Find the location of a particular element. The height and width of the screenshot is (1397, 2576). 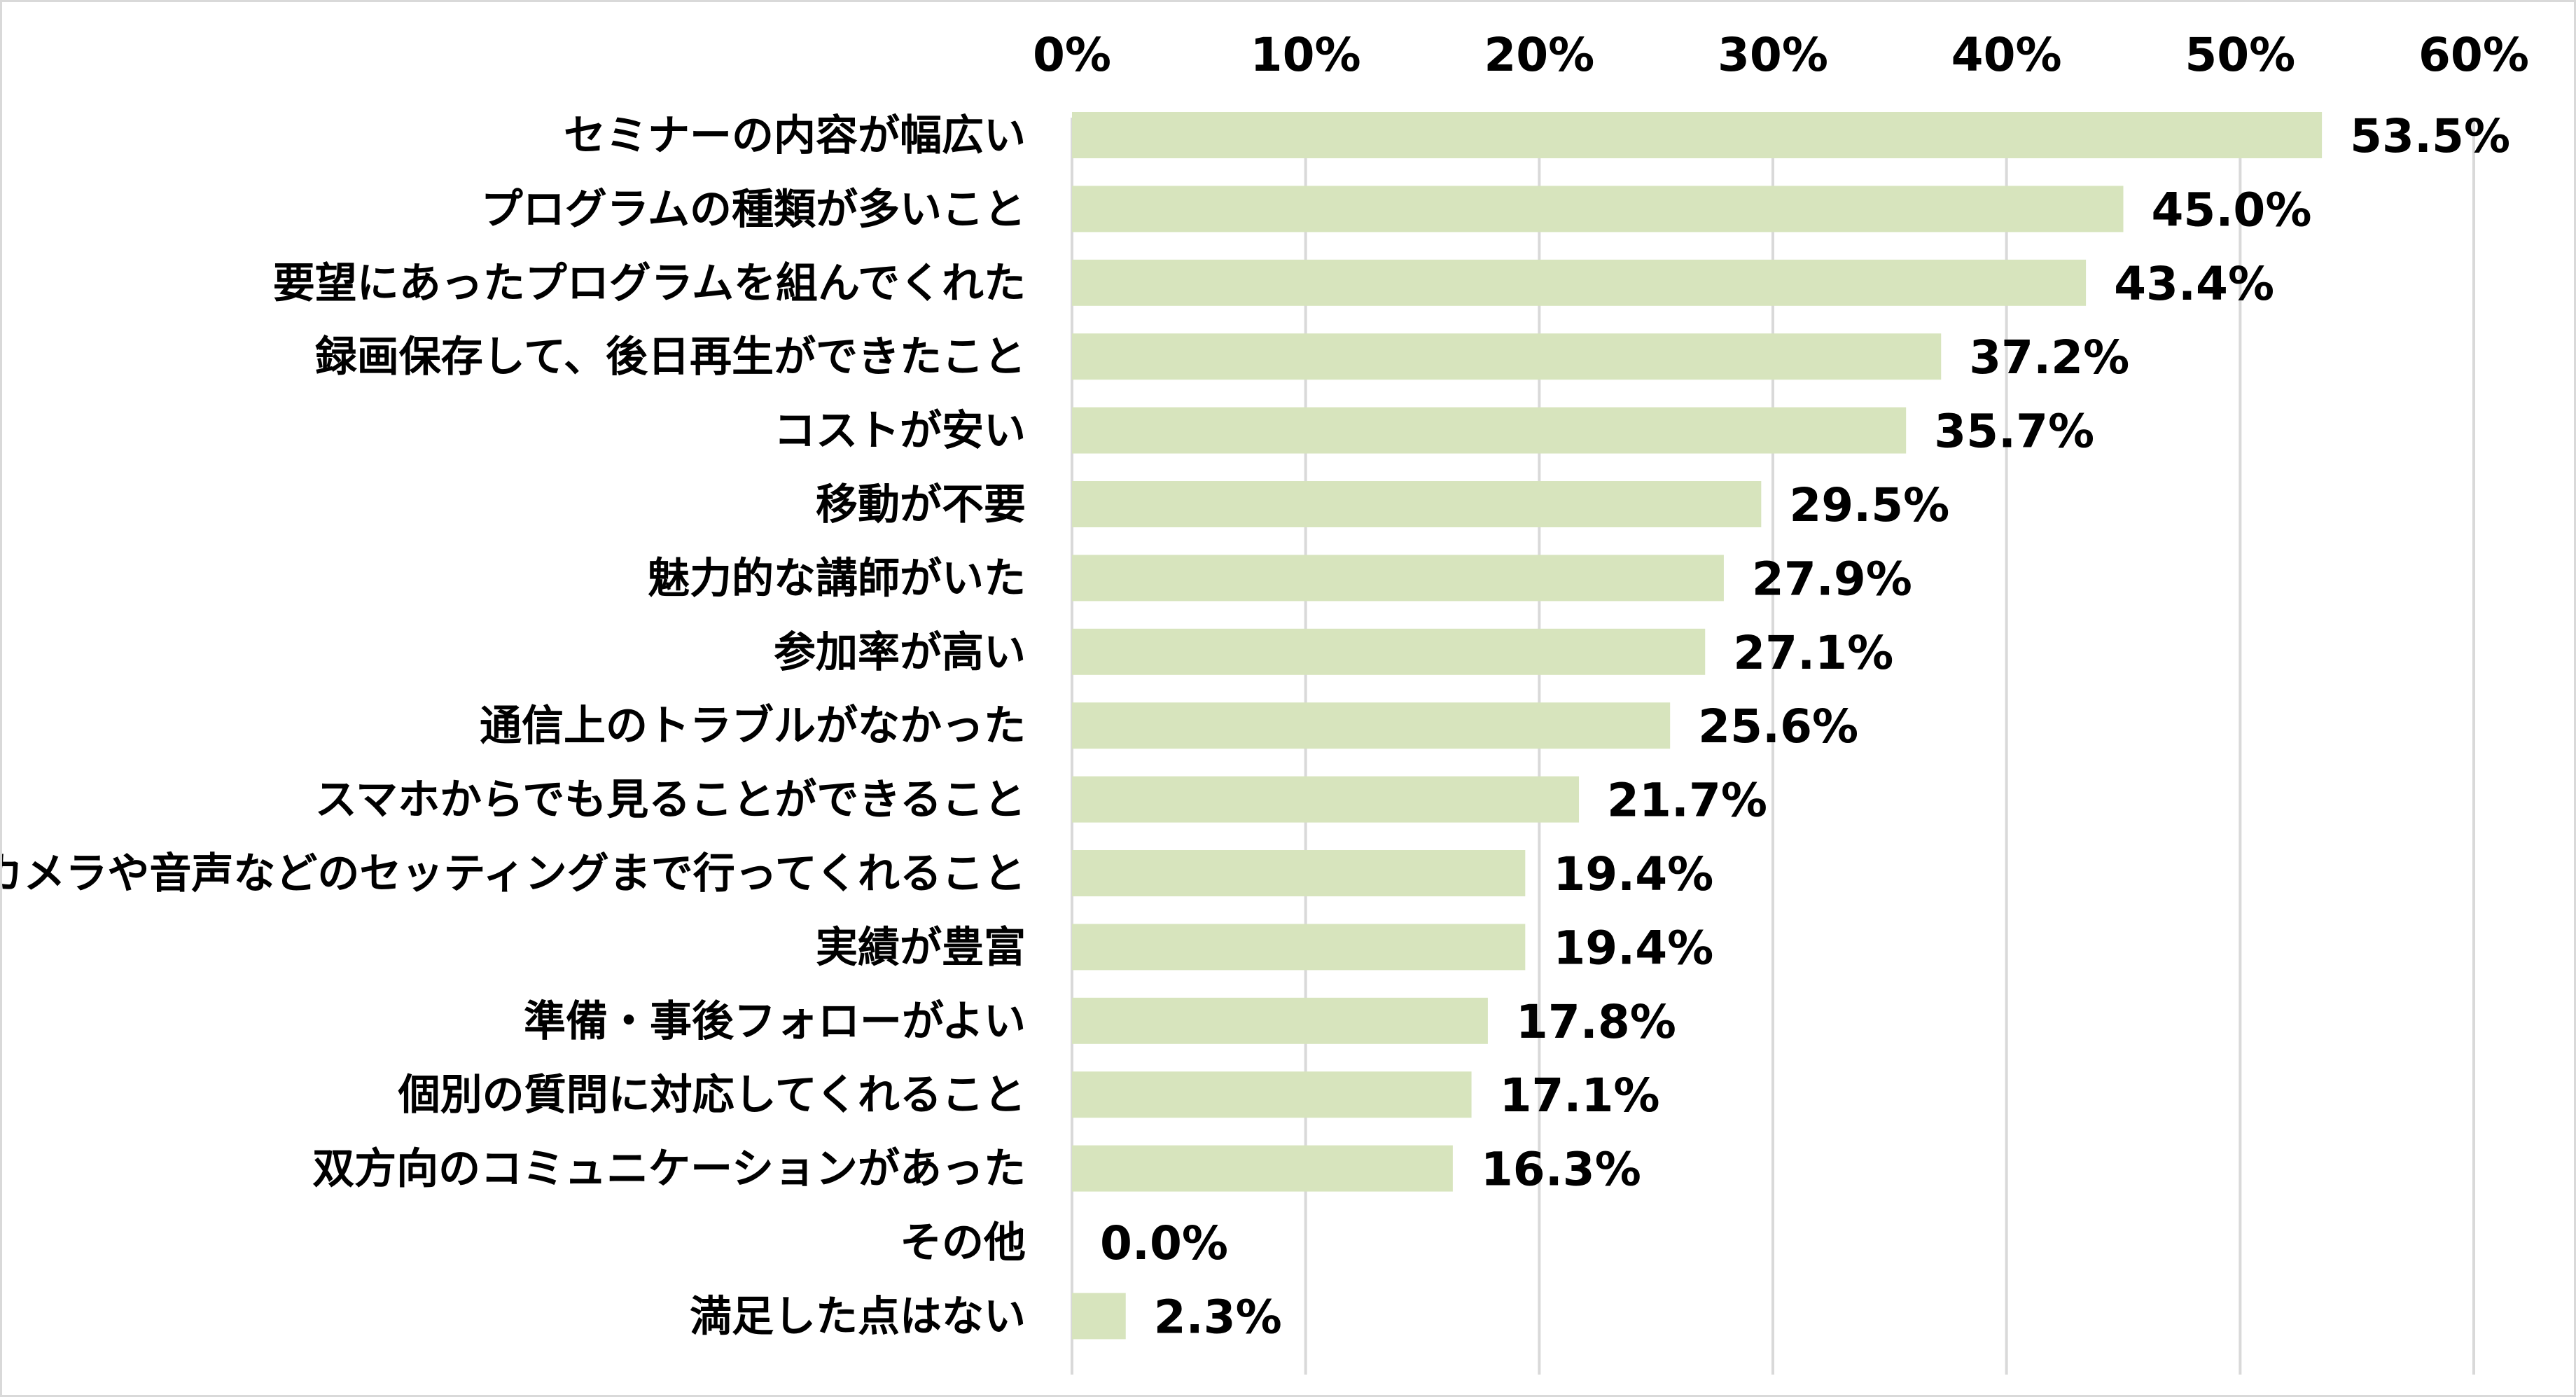

value-label: 2.3% is located at coordinates (1218, 1317).